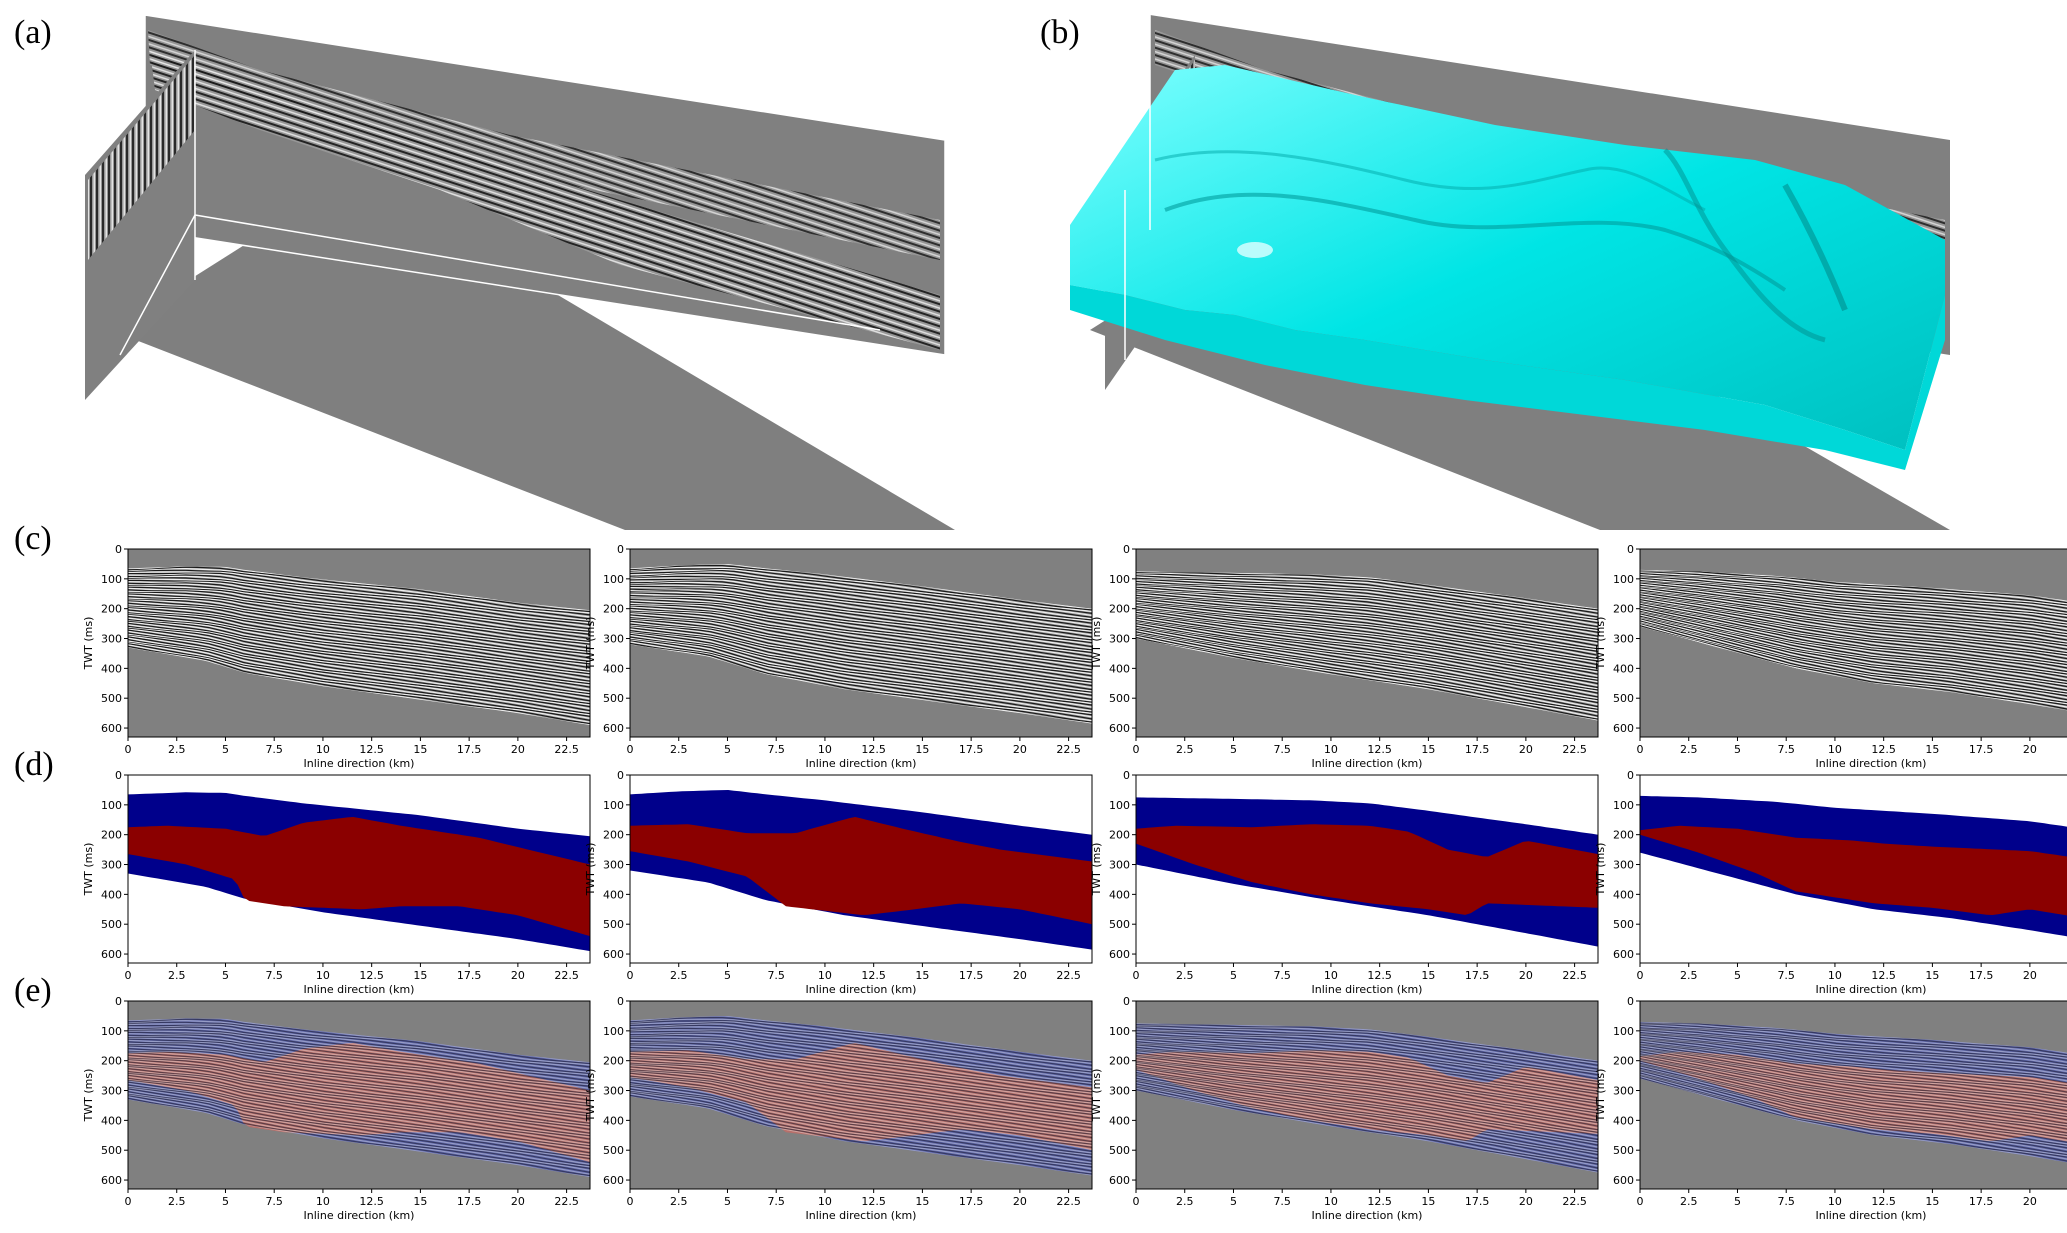 The height and width of the screenshot is (1233, 2067). What do you see at coordinates (861, 871) in the screenshot?
I see `facies-lower` at bounding box center [861, 871].